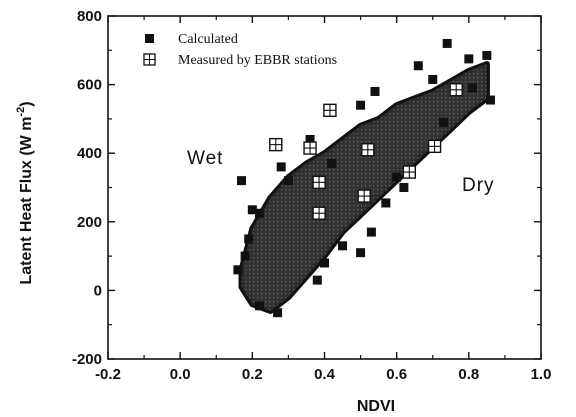  I want to click on annotation-dry: Dry, so click(478, 185).